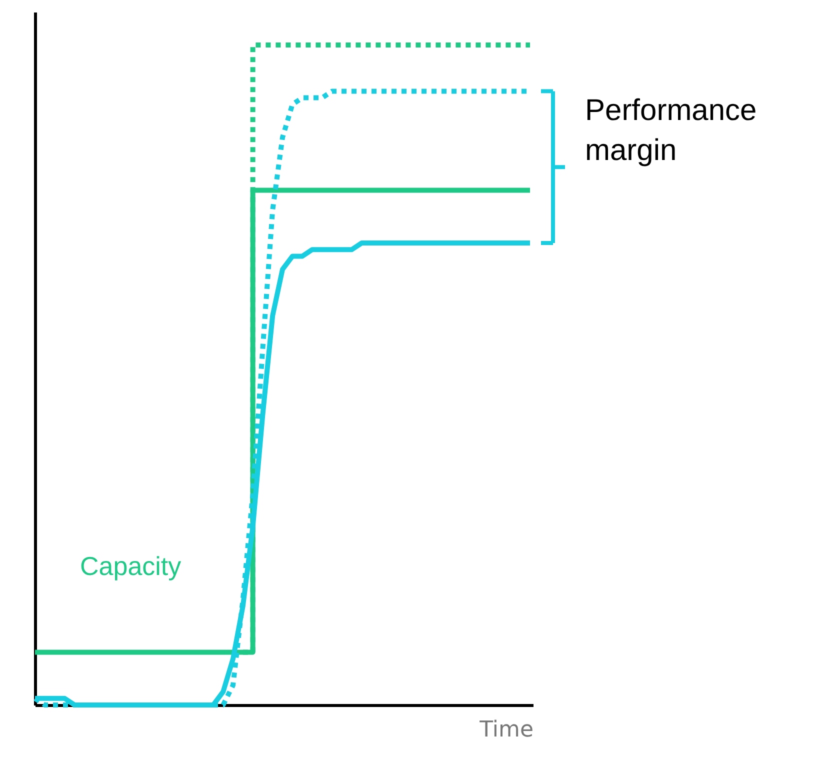  Describe the element at coordinates (671, 131) in the screenshot. I see `text: Performance margin` at that location.